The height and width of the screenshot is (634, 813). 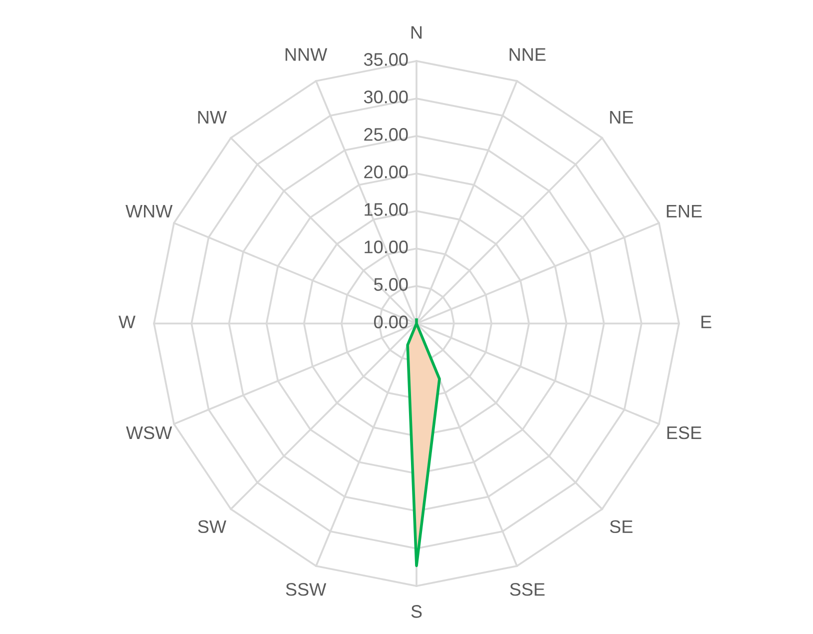 What do you see at coordinates (706, 322) in the screenshot?
I see `spoke-label: E` at bounding box center [706, 322].